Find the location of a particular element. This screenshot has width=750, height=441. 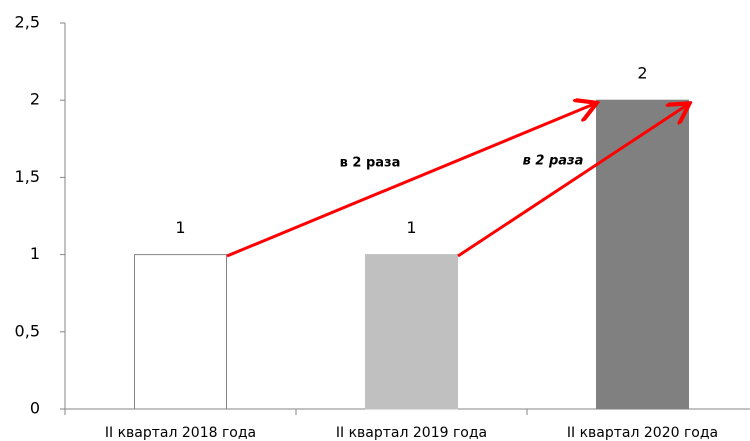

y-tick-label: 0,5 is located at coordinates (27, 330).